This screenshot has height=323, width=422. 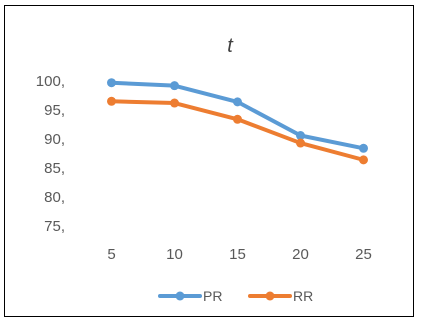 What do you see at coordinates (174, 254) in the screenshot?
I see `x-tick-label: 10` at bounding box center [174, 254].